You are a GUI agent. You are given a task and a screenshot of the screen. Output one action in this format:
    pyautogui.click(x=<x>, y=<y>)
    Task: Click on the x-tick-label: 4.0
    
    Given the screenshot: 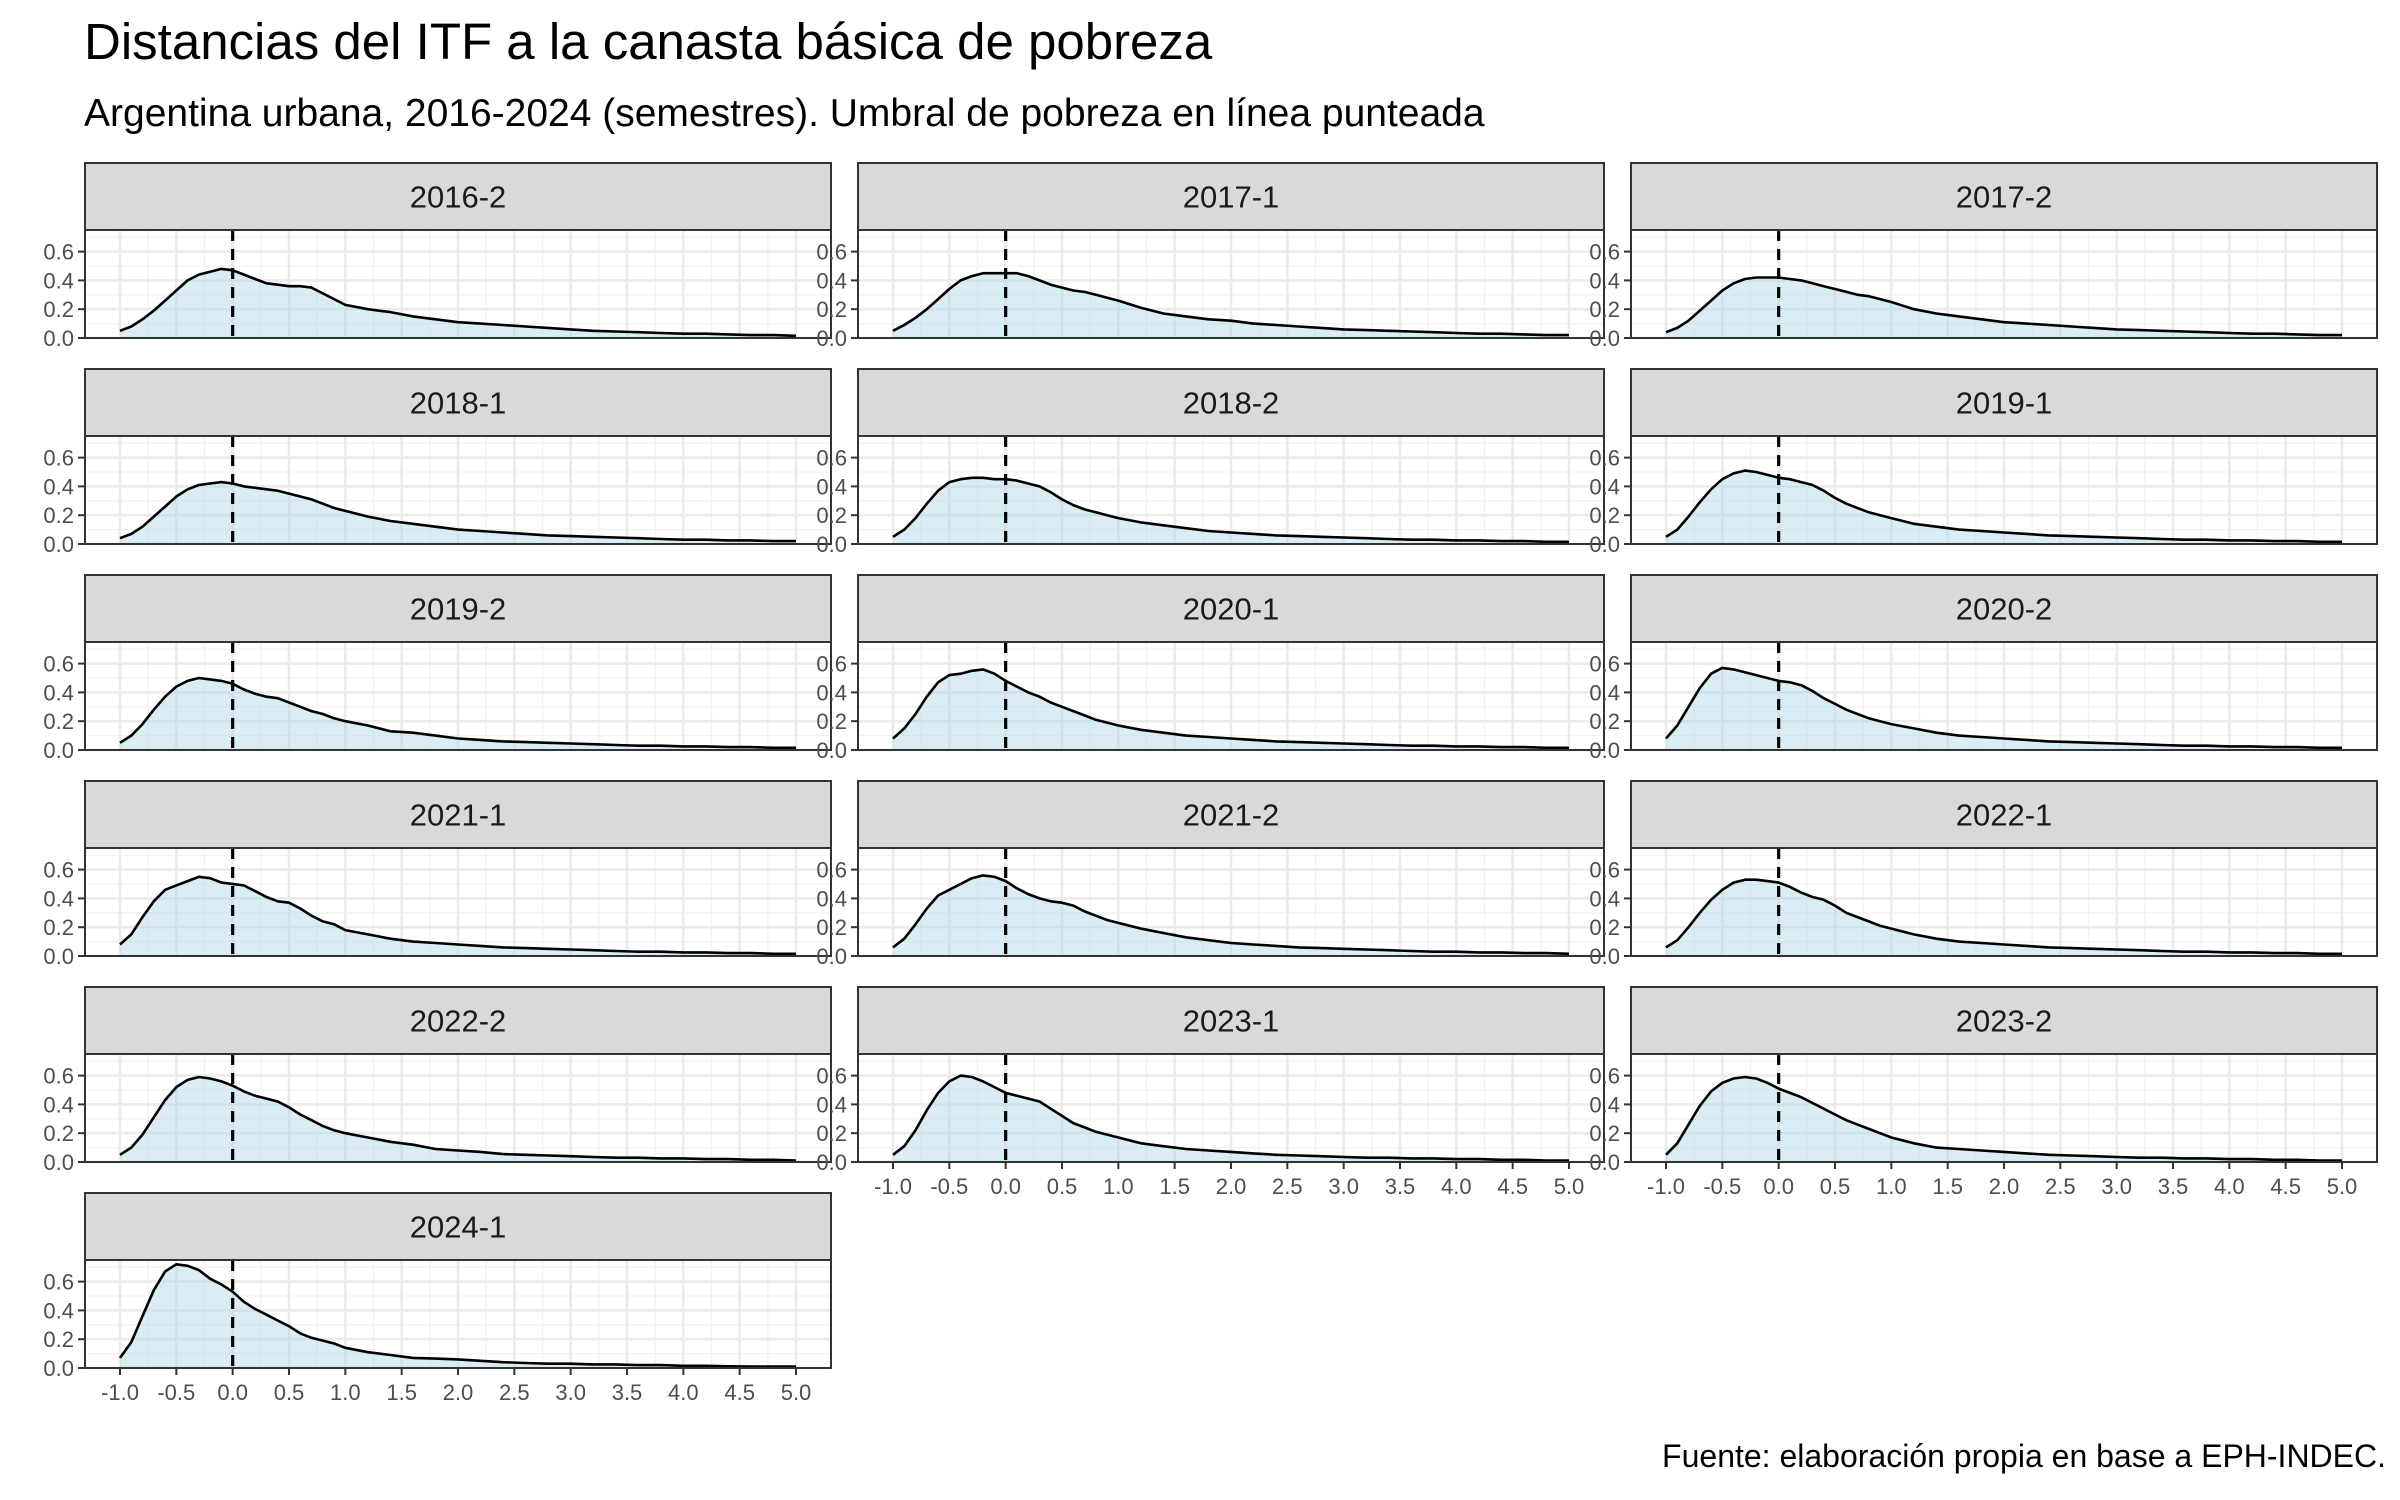 What is the action you would take?
    pyautogui.click(x=2229, y=1186)
    